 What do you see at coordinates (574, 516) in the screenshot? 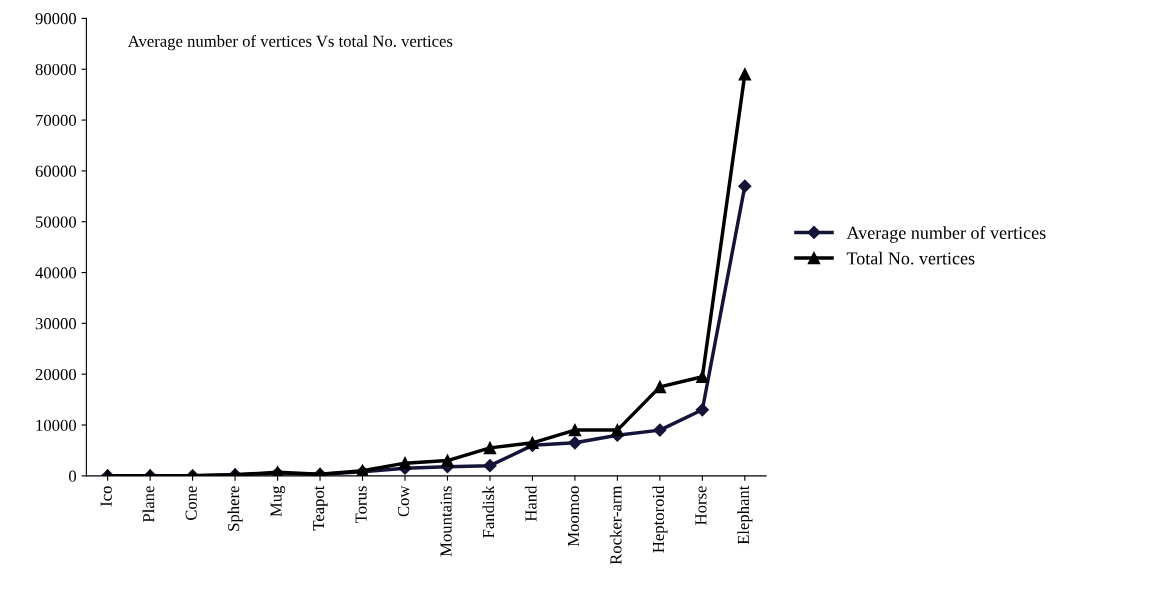
I see `x-tick-label: Moomoo` at bounding box center [574, 516].